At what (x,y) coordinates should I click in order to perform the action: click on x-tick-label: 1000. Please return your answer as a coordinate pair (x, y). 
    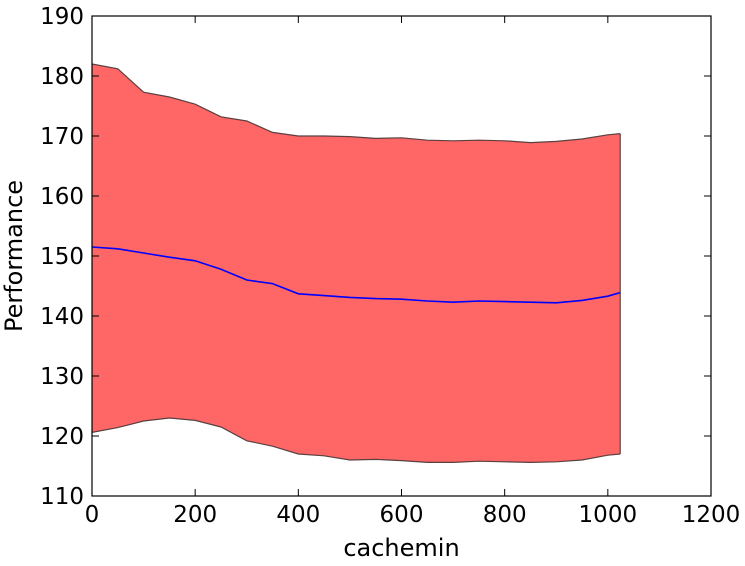
    Looking at the image, I should click on (608, 515).